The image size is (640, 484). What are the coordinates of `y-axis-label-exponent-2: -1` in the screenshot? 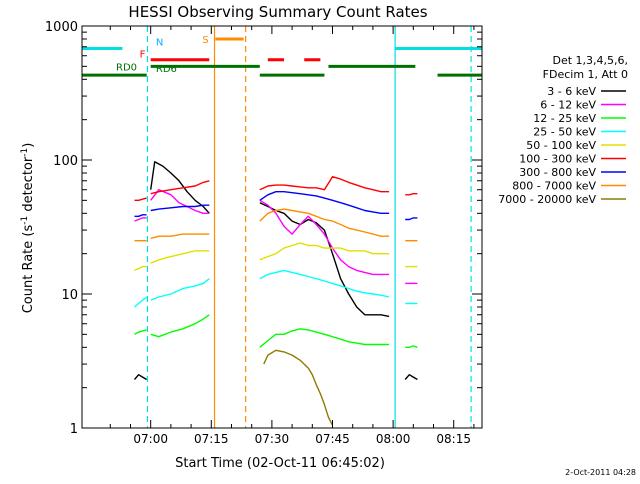 It's located at (25, 152).